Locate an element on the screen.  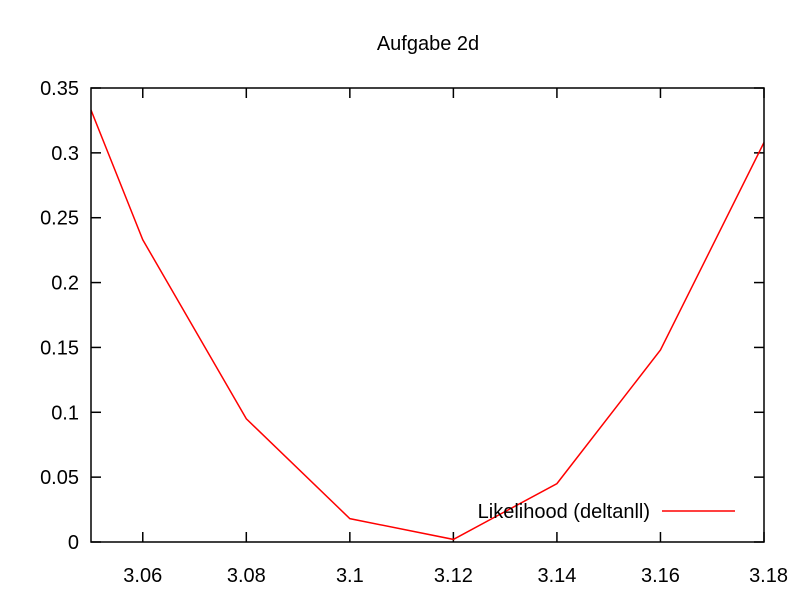
y-tick-label: 0.15 is located at coordinates (59, 348).